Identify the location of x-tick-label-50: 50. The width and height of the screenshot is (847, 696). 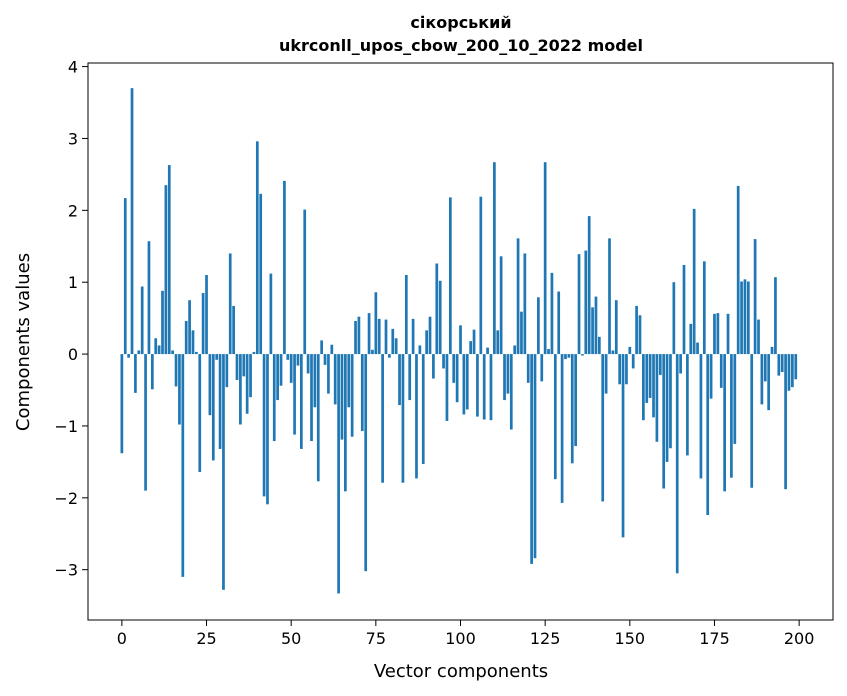
(291, 638).